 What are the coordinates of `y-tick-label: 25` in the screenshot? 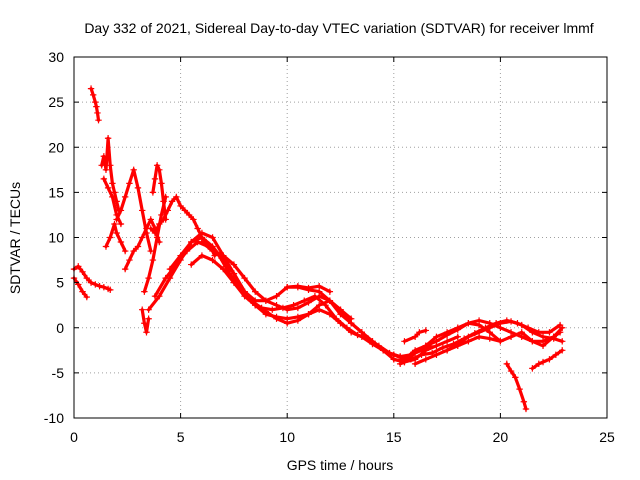 It's located at (56, 102).